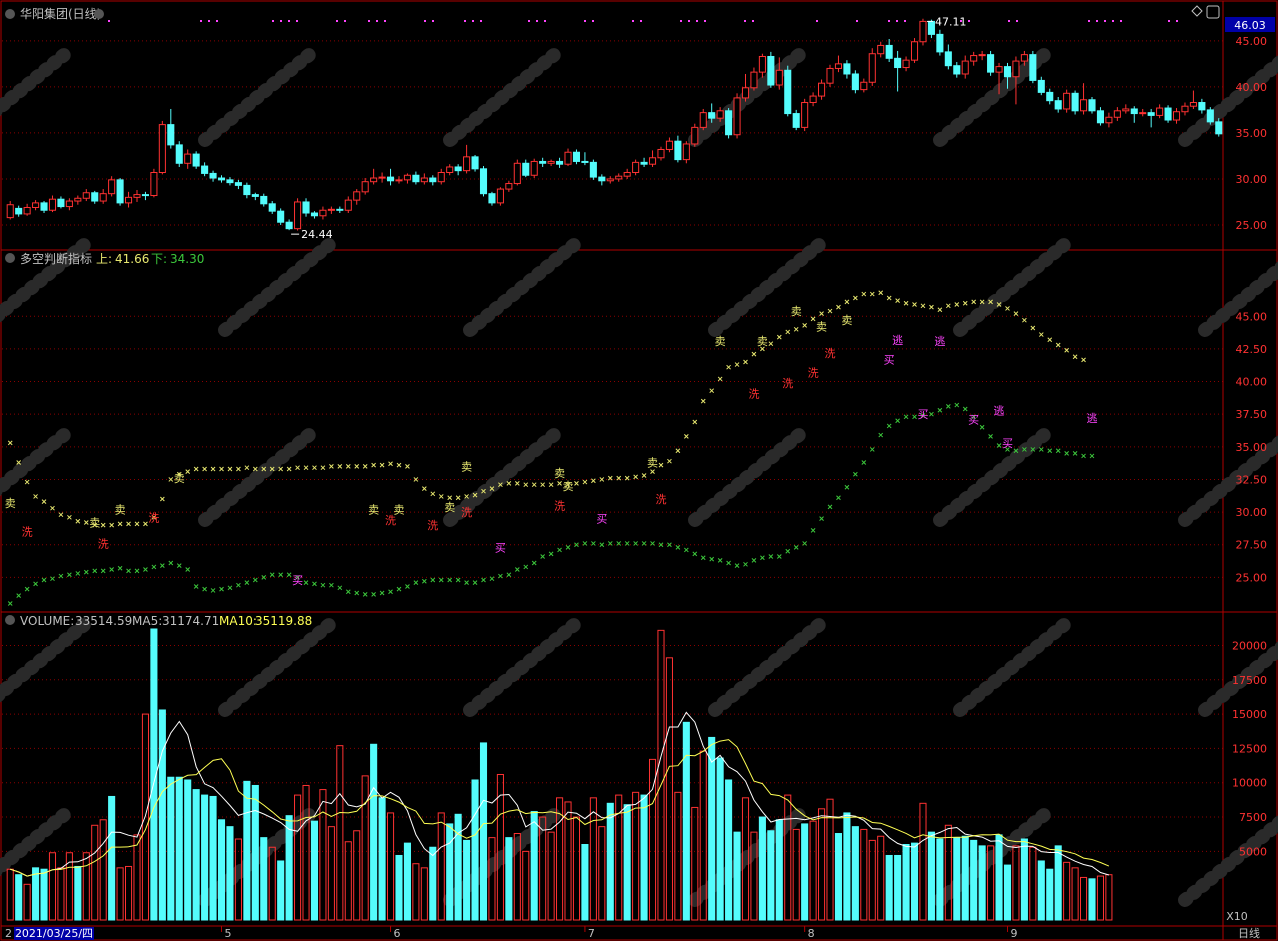  Describe the element at coordinates (187, 259) in the screenshot. I see `lower-value: 34.30` at that location.